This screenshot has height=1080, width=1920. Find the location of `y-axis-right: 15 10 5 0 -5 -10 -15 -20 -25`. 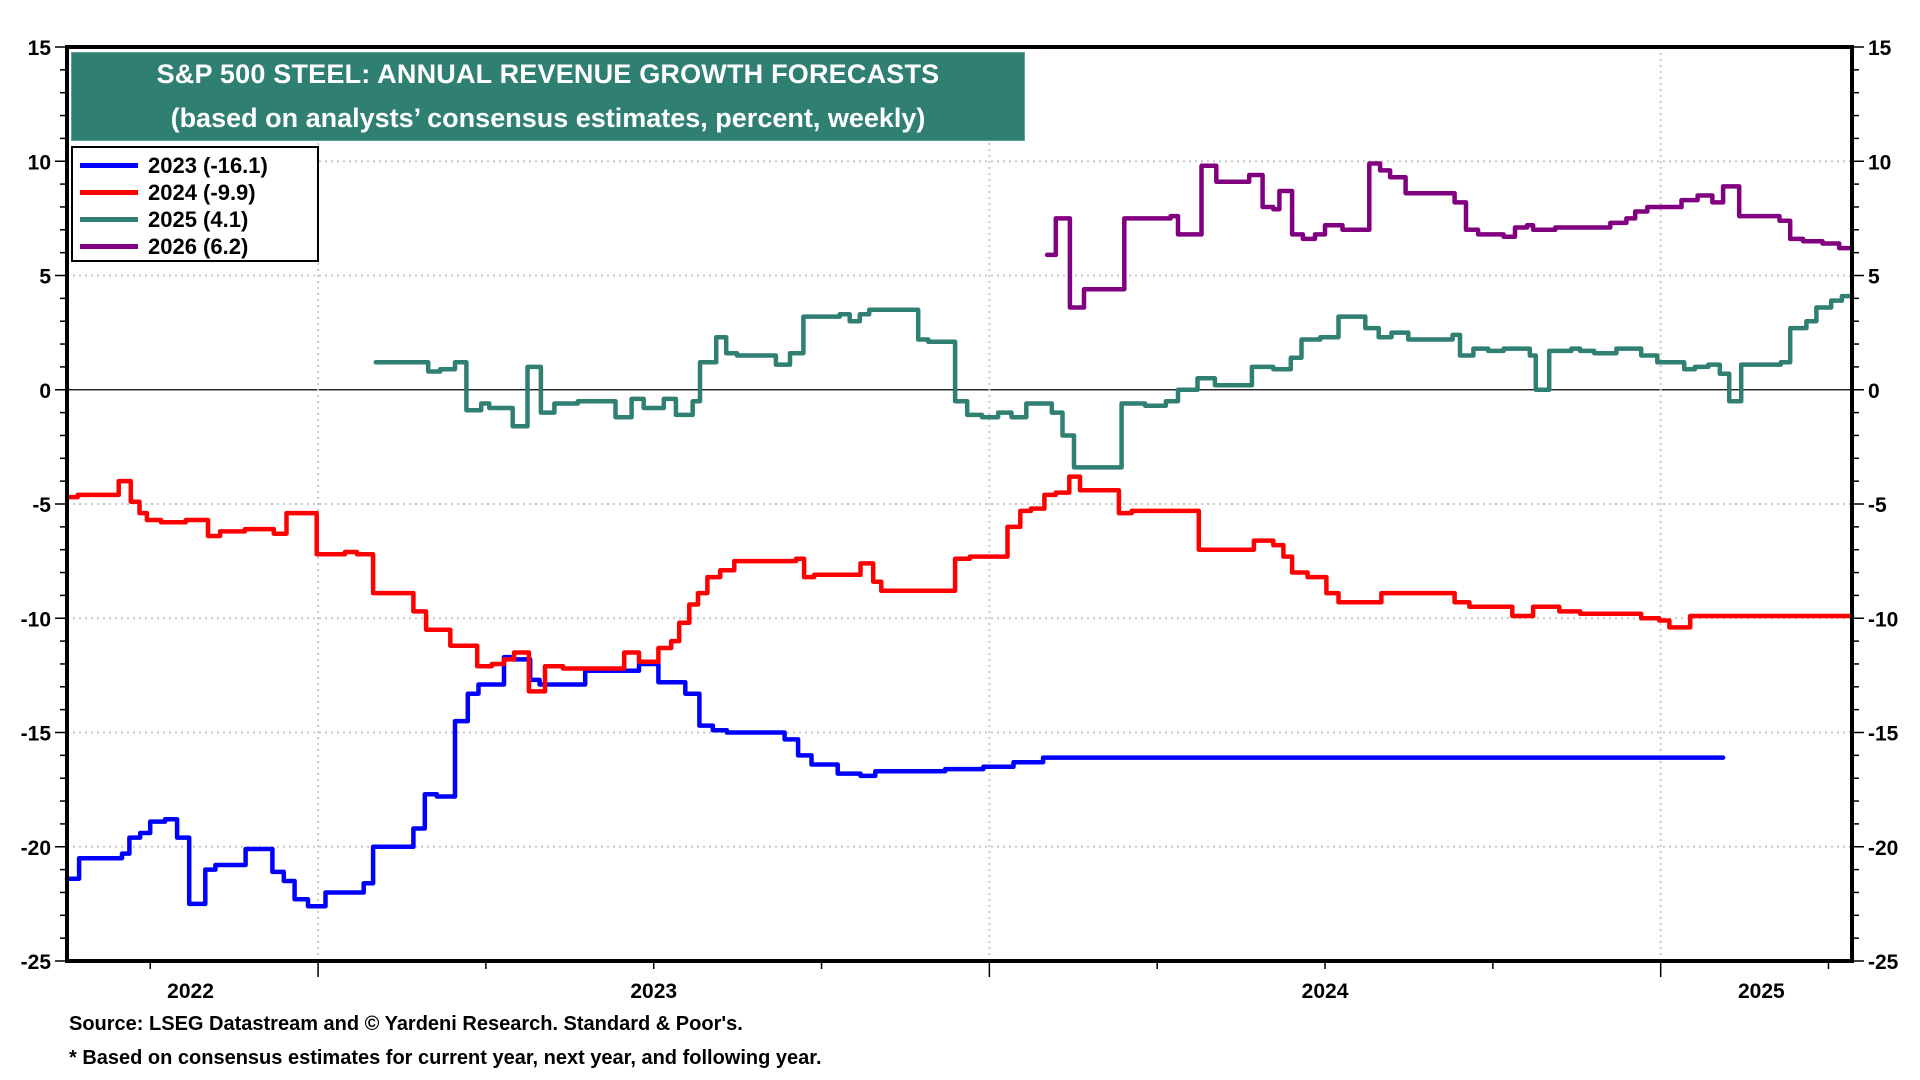

y-axis-right: 15 10 5 0 -5 -10 -15 -20 -25 is located at coordinates (1875, 505).